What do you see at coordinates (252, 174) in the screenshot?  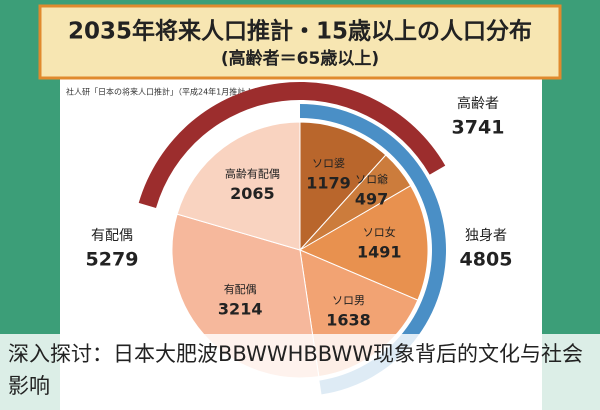 I see `slice-label: 高齢有配偶` at bounding box center [252, 174].